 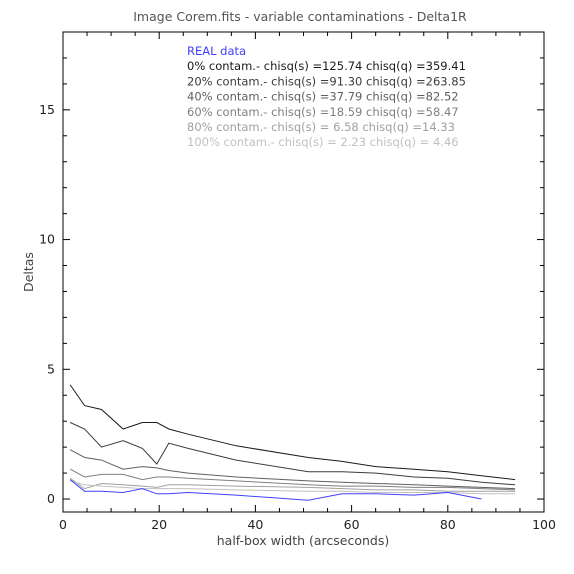 What do you see at coordinates (47, 109) in the screenshot?
I see `y-tick-label: 15` at bounding box center [47, 109].